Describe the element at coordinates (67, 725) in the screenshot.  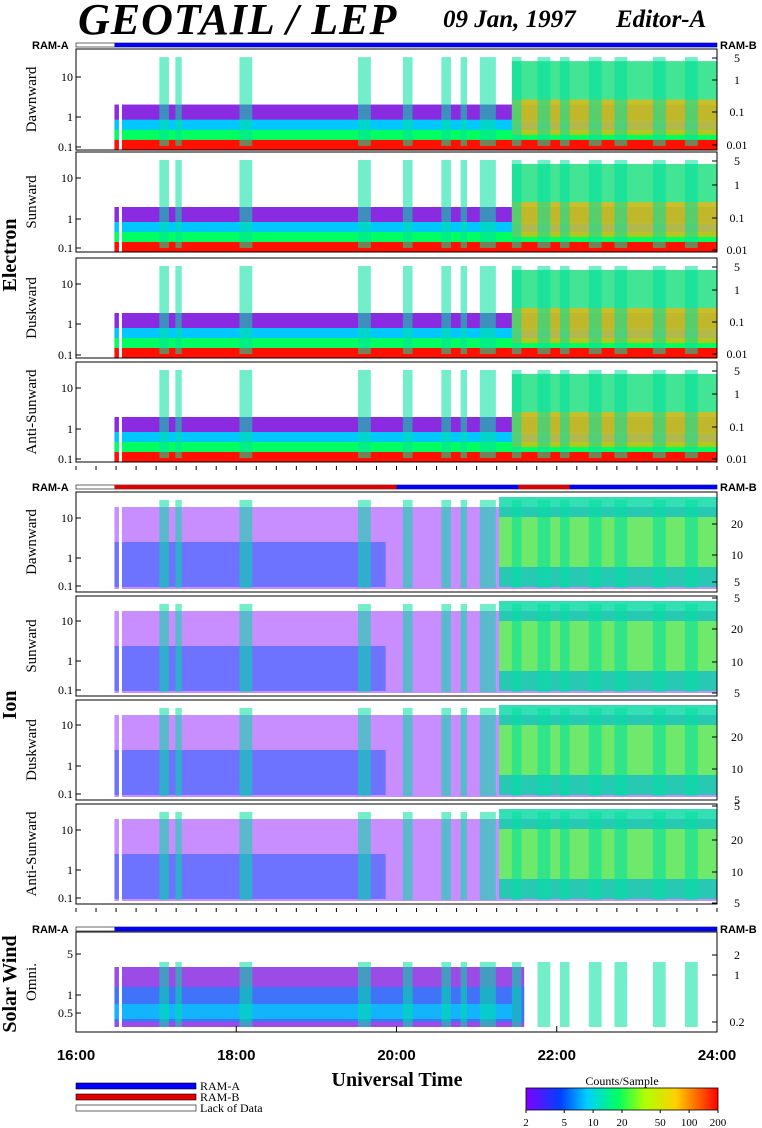
I see `left-tick-label: 10` at that location.